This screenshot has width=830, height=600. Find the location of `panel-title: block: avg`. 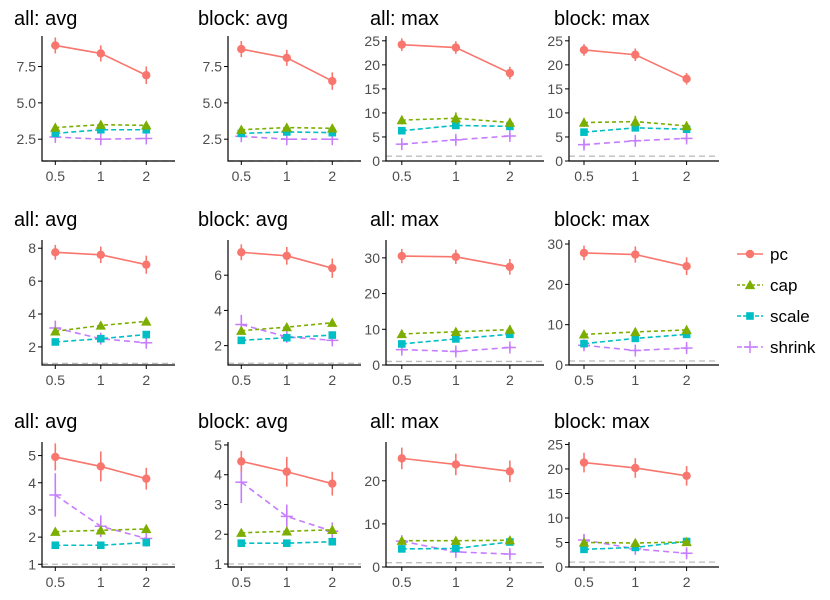

panel-title: block: avg is located at coordinates (243, 19).